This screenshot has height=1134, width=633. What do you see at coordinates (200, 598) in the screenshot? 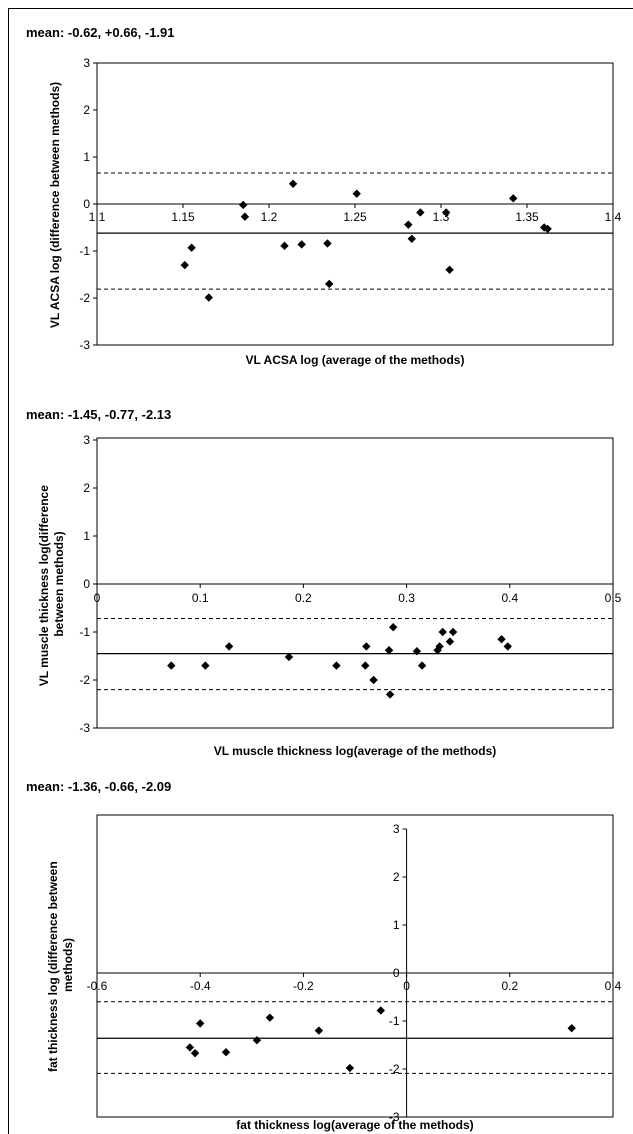
I see `x-tick-label: 0.1` at bounding box center [200, 598].